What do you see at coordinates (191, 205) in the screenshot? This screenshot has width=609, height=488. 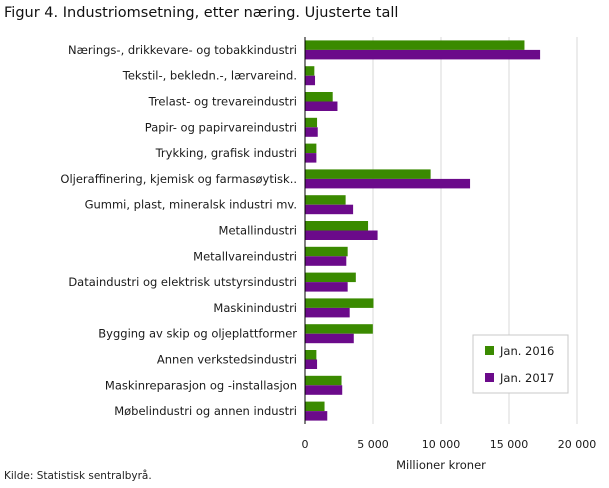 I see `category-label: Gummi, plast, mineralsk industri mv.` at bounding box center [191, 205].